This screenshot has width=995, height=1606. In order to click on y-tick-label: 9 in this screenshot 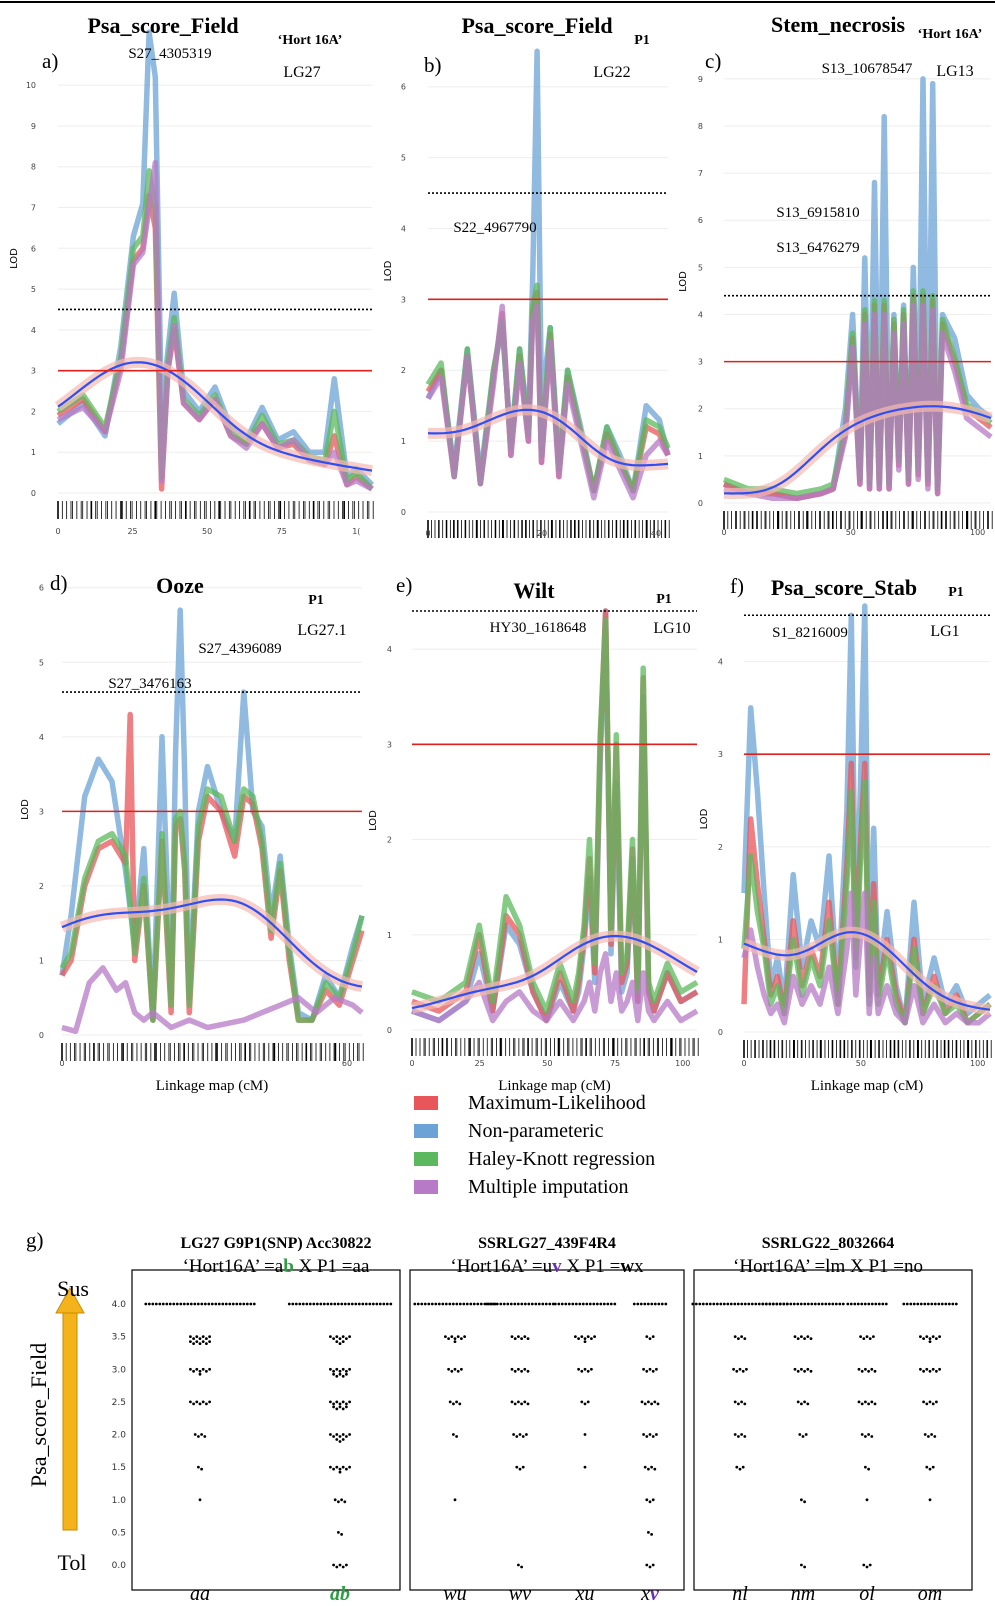, I will do `click(33, 126)`.